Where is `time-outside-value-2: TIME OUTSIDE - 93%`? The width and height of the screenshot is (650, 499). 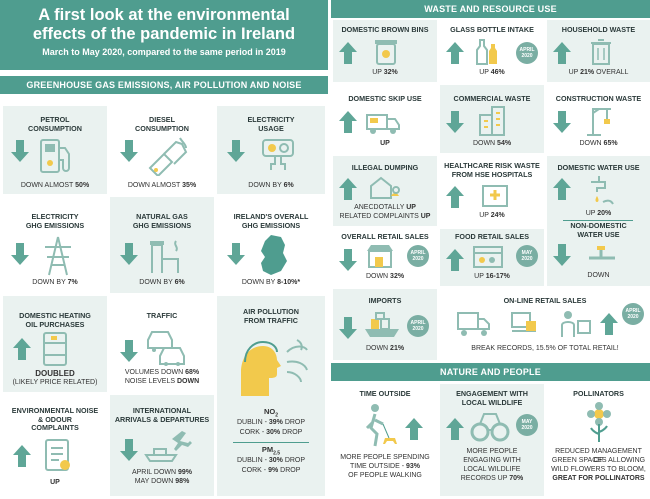
time-outside-value-2: TIME OUTSIDE - 93% is located at coordinates (384, 466).